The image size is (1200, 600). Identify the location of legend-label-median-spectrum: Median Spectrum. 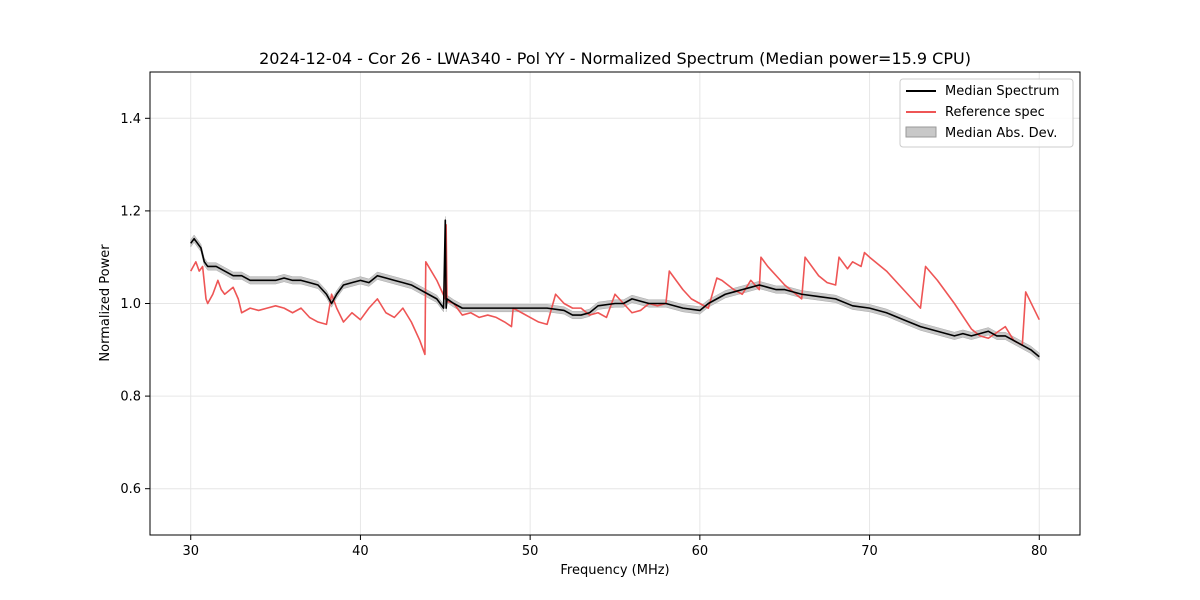
(1002, 91).